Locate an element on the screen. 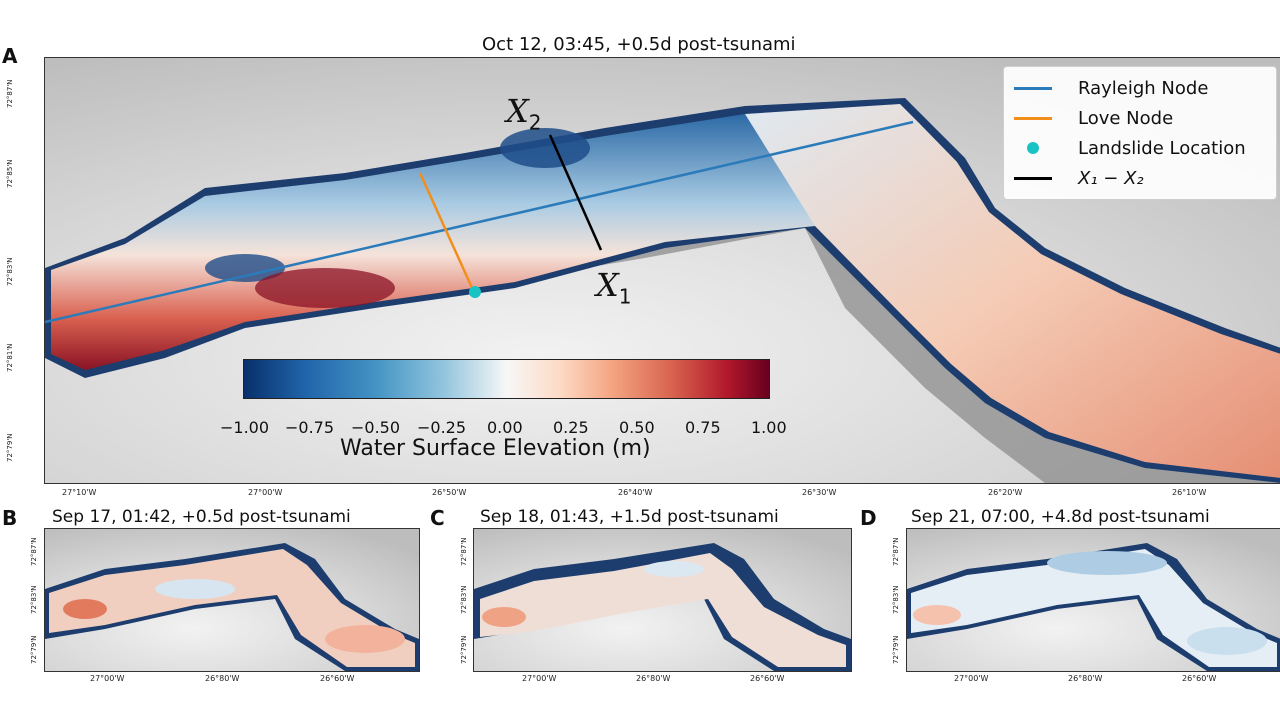 This screenshot has height=720, width=1280. panel-letter-a: A is located at coordinates (10, 56).